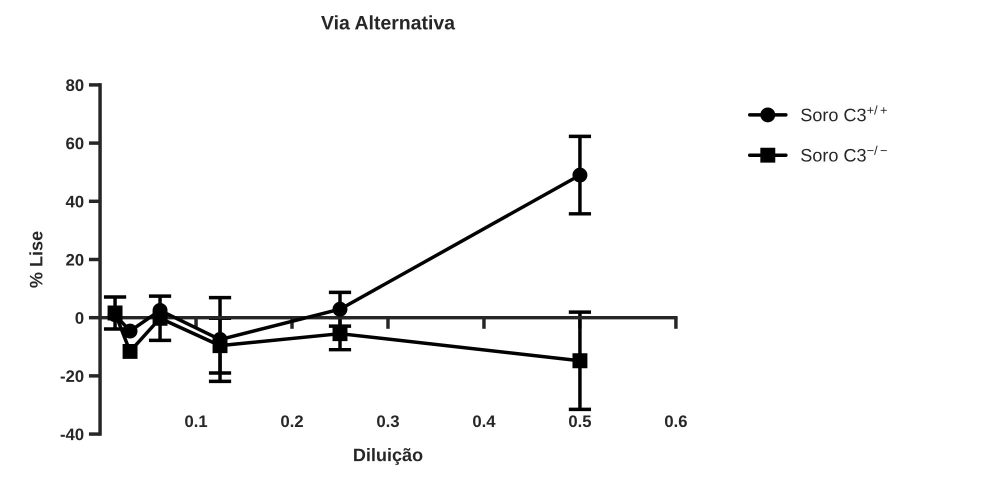 The image size is (981, 477). I want to click on x-tick-label: 0.5, so click(580, 421).